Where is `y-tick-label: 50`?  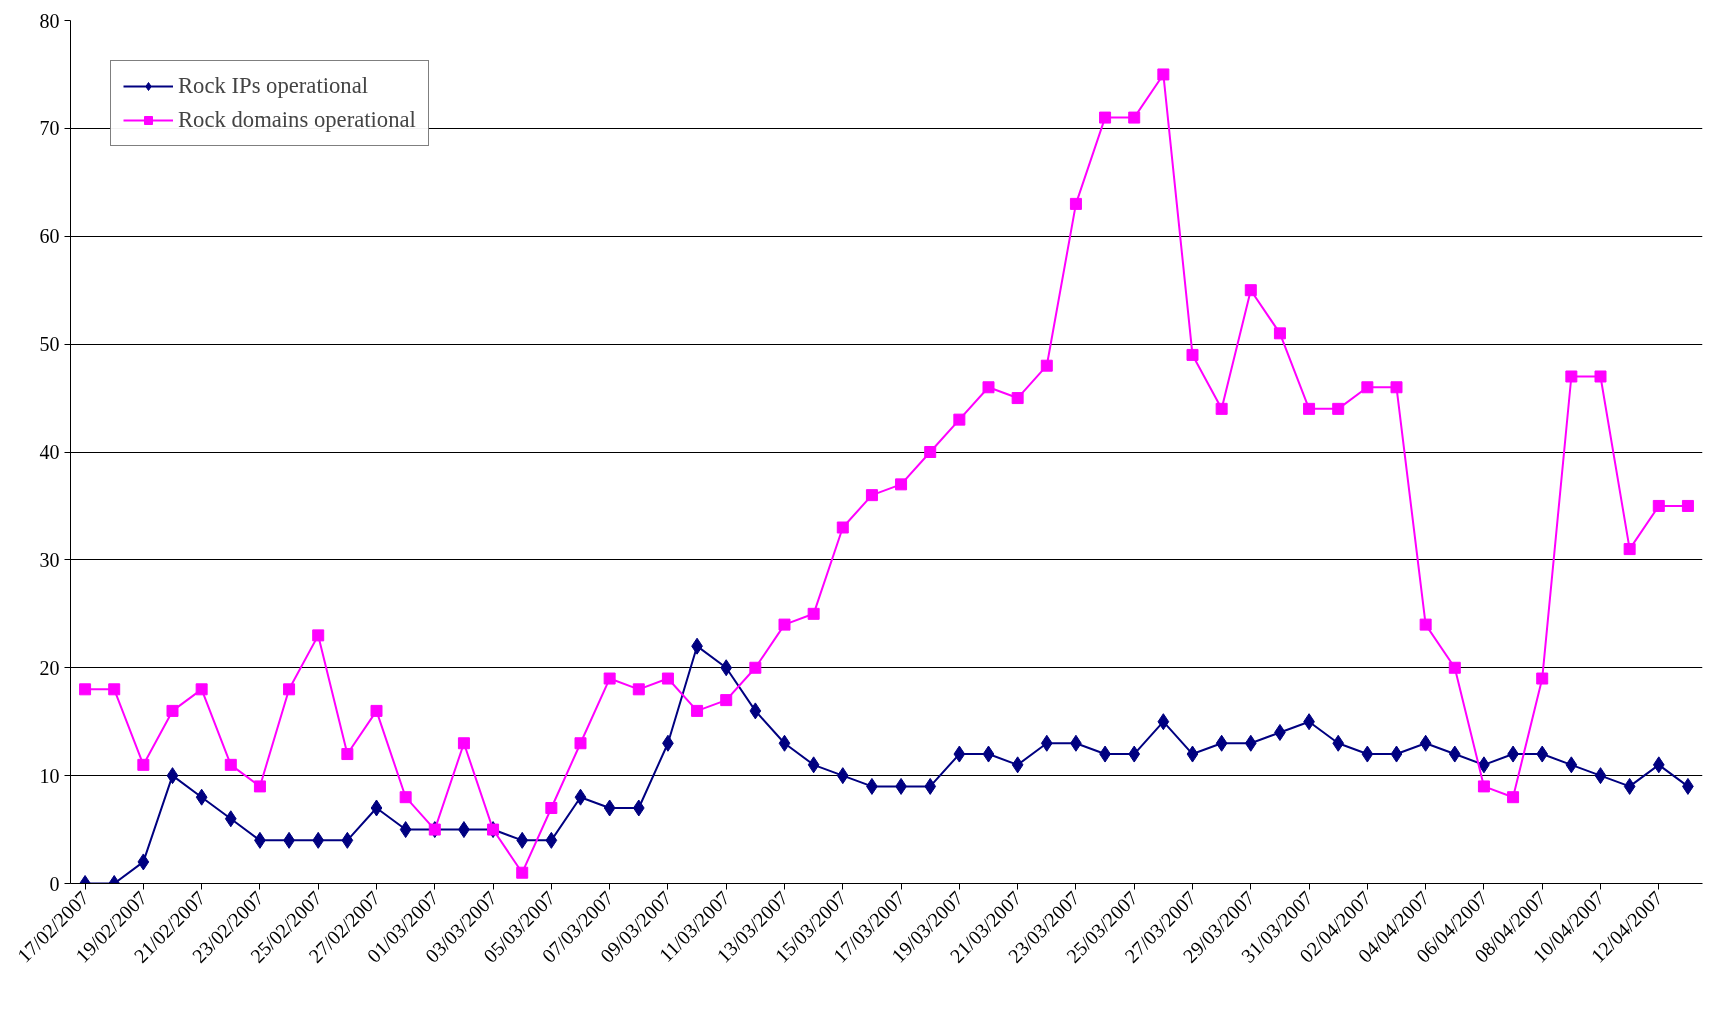
y-tick-label: 50 is located at coordinates (49, 344).